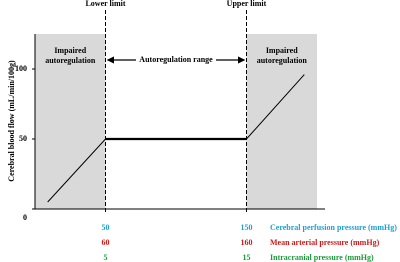 This screenshot has width=400, height=262. What do you see at coordinates (23, 138) in the screenshot?
I see `y-tick-label: 50` at bounding box center [23, 138].